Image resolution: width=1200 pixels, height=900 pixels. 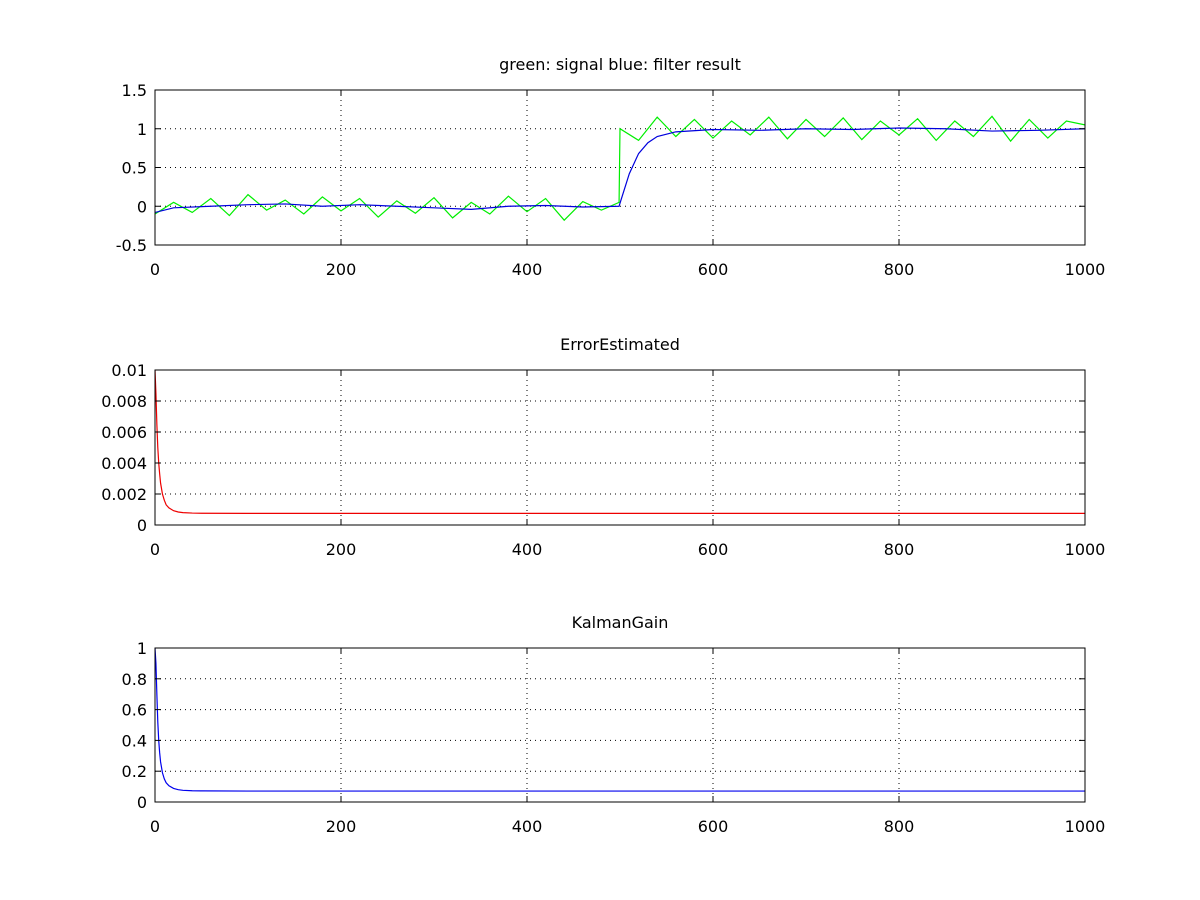 I want to click on chart-title: ErrorEstimated, so click(x=620, y=344).